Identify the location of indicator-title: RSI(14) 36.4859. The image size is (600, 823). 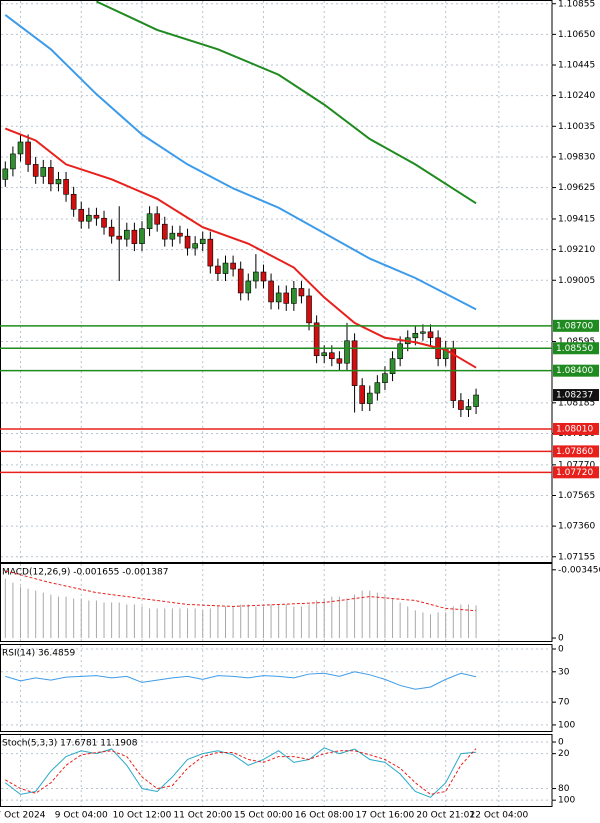
(38, 654).